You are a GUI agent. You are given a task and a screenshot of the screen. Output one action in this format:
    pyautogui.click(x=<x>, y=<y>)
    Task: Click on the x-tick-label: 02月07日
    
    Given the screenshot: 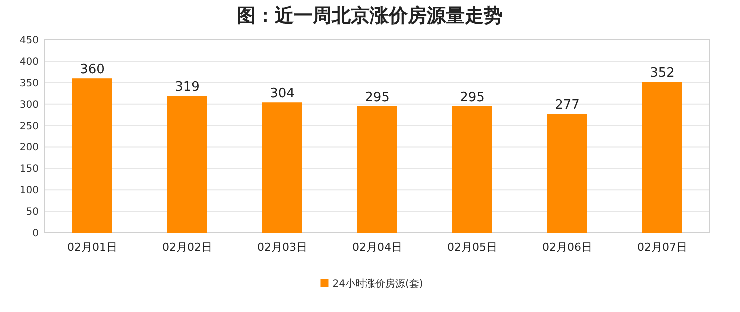 What is the action you would take?
    pyautogui.click(x=663, y=247)
    